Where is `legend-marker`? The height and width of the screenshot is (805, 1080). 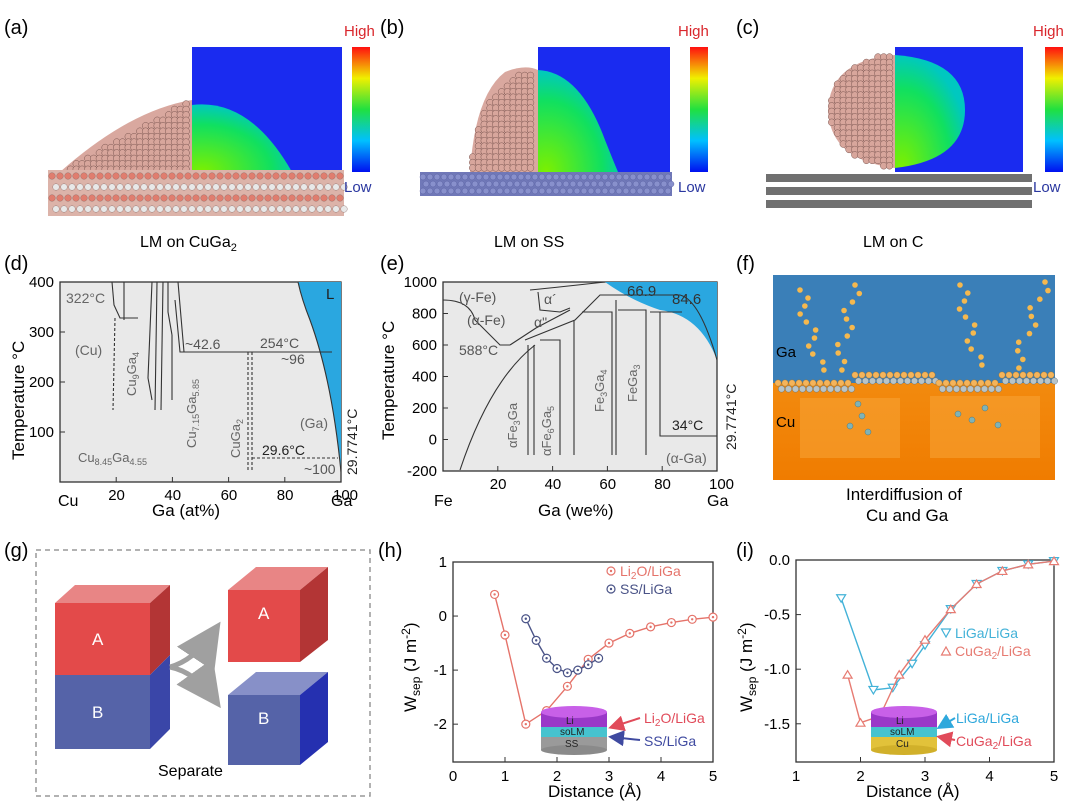 legend-marker is located at coordinates (946, 650).